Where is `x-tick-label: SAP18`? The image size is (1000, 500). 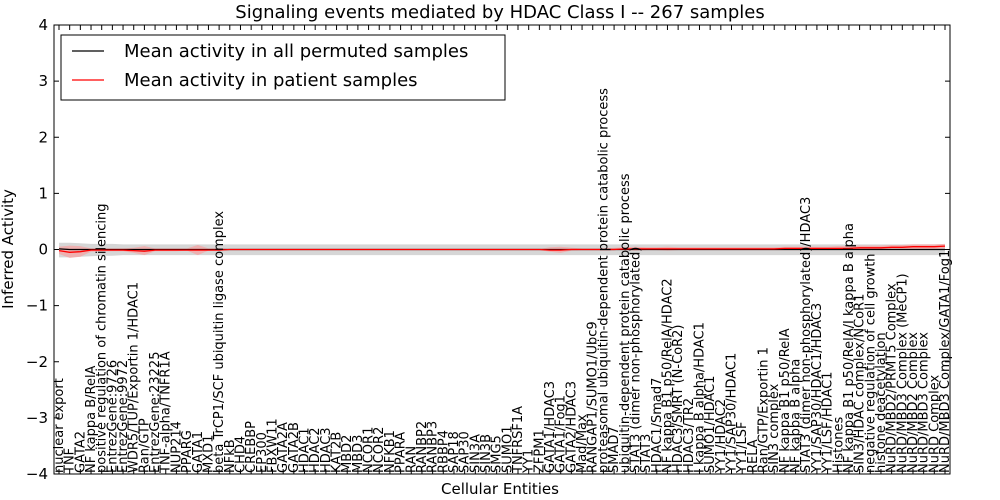
x-tick-label: SAP18 is located at coordinates (454, 452).